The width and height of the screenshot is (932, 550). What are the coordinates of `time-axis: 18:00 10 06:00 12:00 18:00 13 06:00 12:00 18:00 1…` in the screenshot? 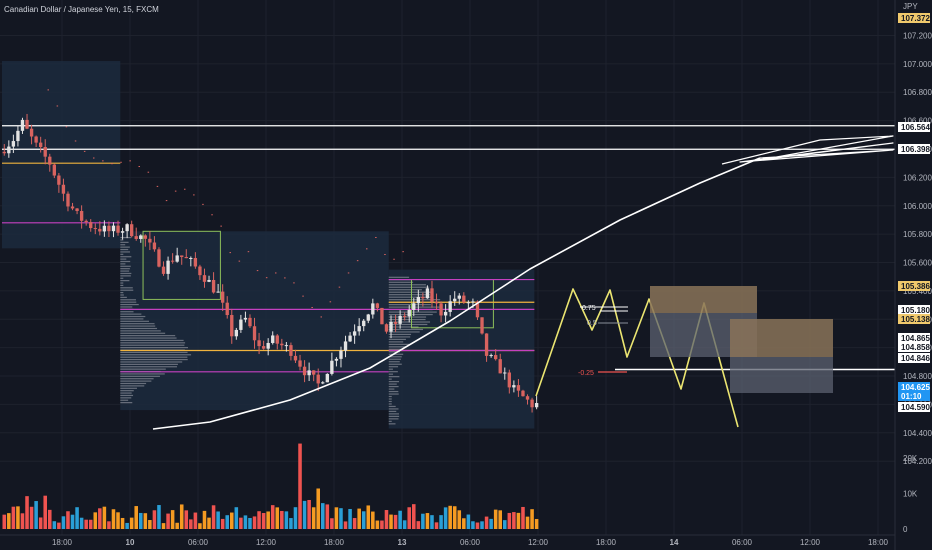 It's located at (470, 542).